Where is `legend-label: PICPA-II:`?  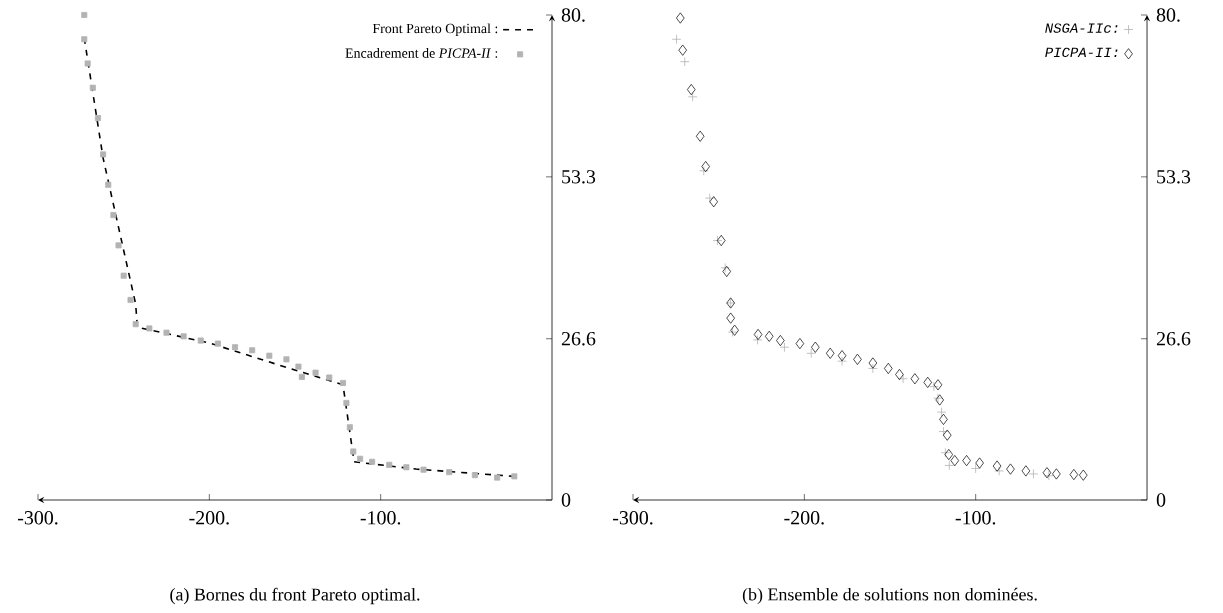 legend-label: PICPA-II: is located at coordinates (1081, 52).